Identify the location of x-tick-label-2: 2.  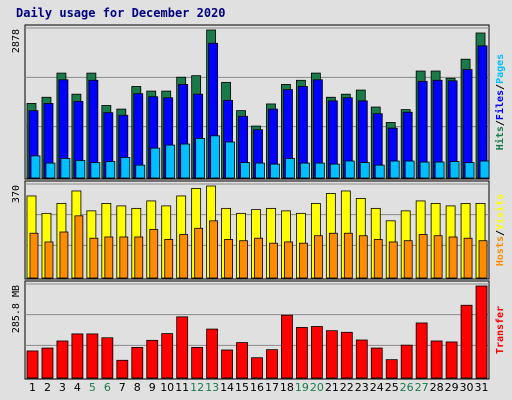
(47, 387).